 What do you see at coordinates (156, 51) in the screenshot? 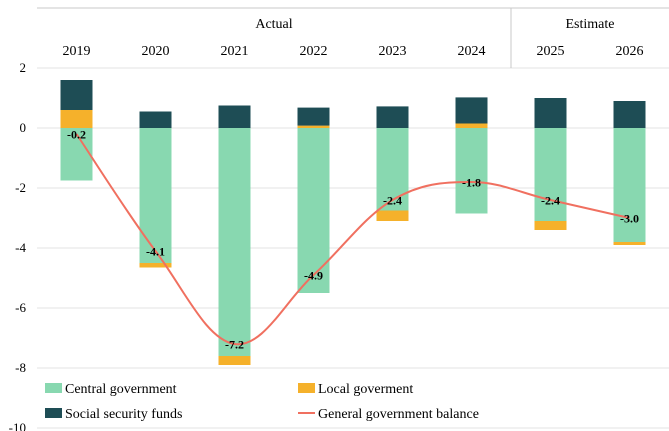
I see `category-label: 2020` at bounding box center [156, 51].